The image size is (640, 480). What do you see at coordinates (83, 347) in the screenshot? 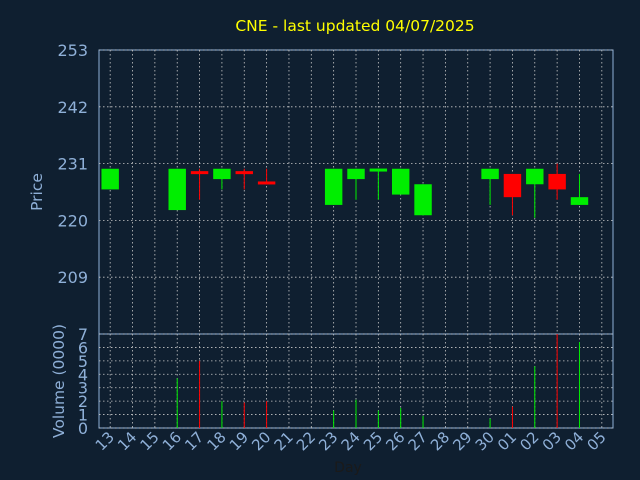
I see `volume-tick-label: 6` at bounding box center [83, 347].